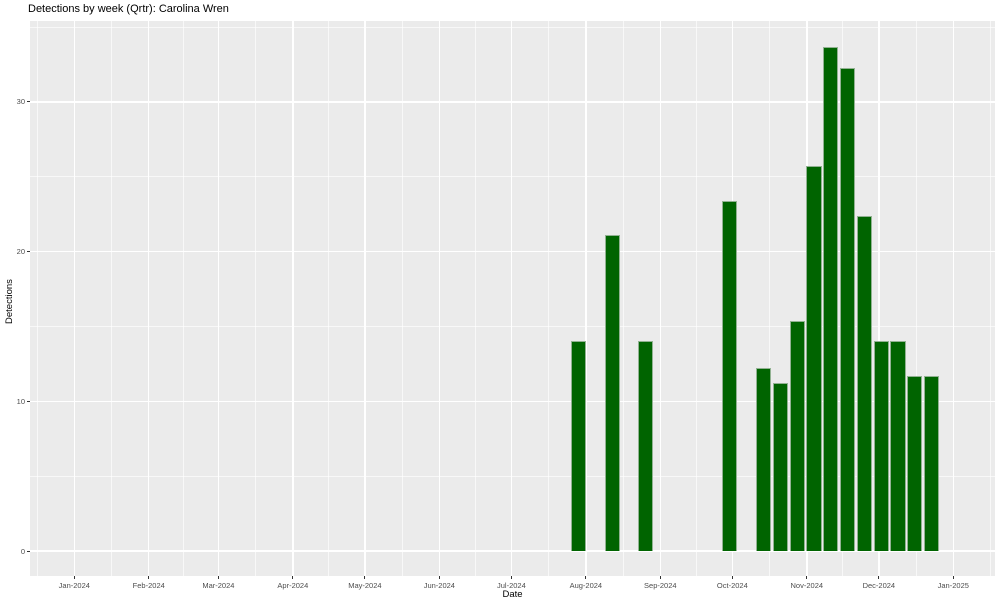 Image resolution: width=1000 pixels, height=606 pixels. Describe the element at coordinates (20, 401) in the screenshot. I see `y-tick-label: 10` at that location.